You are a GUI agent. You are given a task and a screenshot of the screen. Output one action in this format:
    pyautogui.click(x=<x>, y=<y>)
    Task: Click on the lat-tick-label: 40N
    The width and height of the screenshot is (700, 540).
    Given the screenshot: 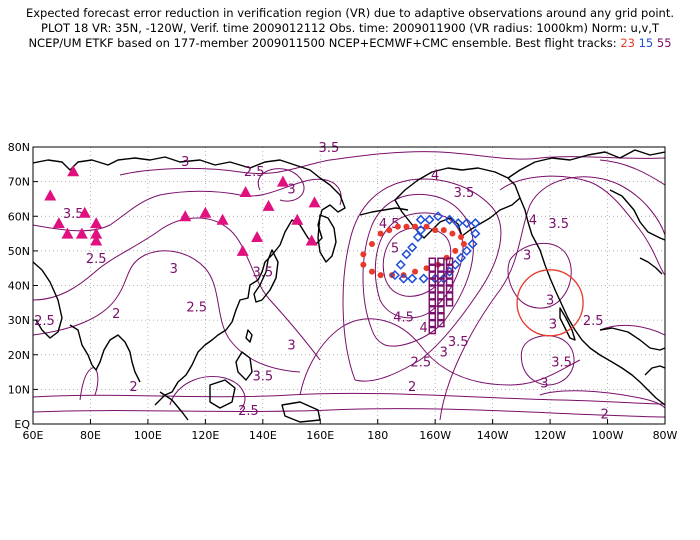 What is the action you would take?
    pyautogui.click(x=19, y=286)
    